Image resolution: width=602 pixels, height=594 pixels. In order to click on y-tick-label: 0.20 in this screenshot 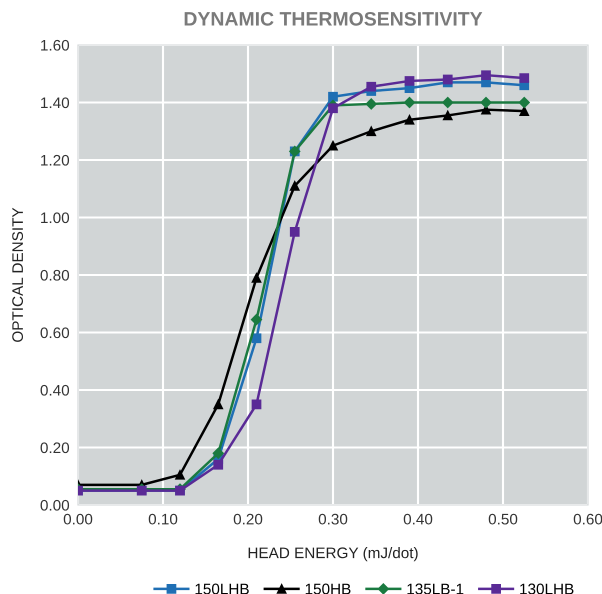, I will do `click(55, 448)`.